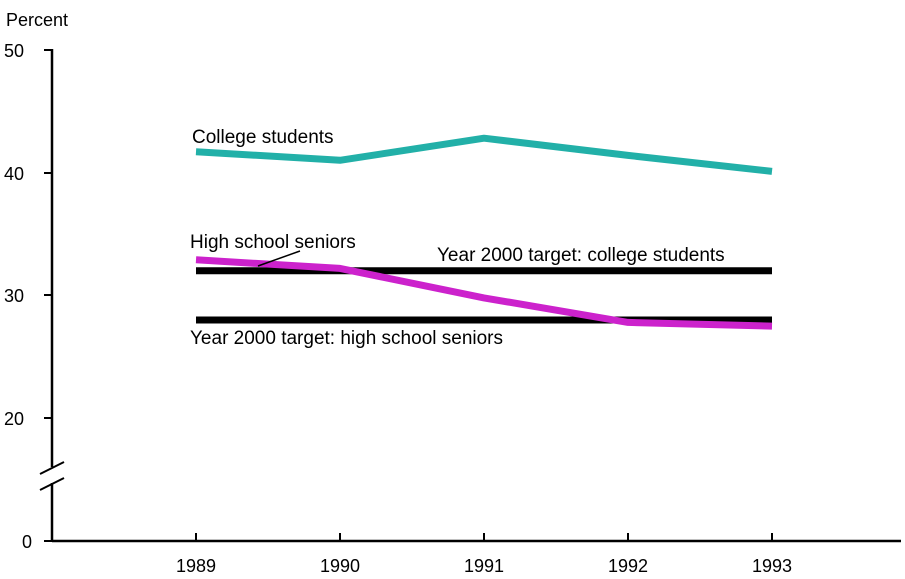 The width and height of the screenshot is (905, 579). What do you see at coordinates (52, 476) in the screenshot?
I see `axis-break-icon` at bounding box center [52, 476].